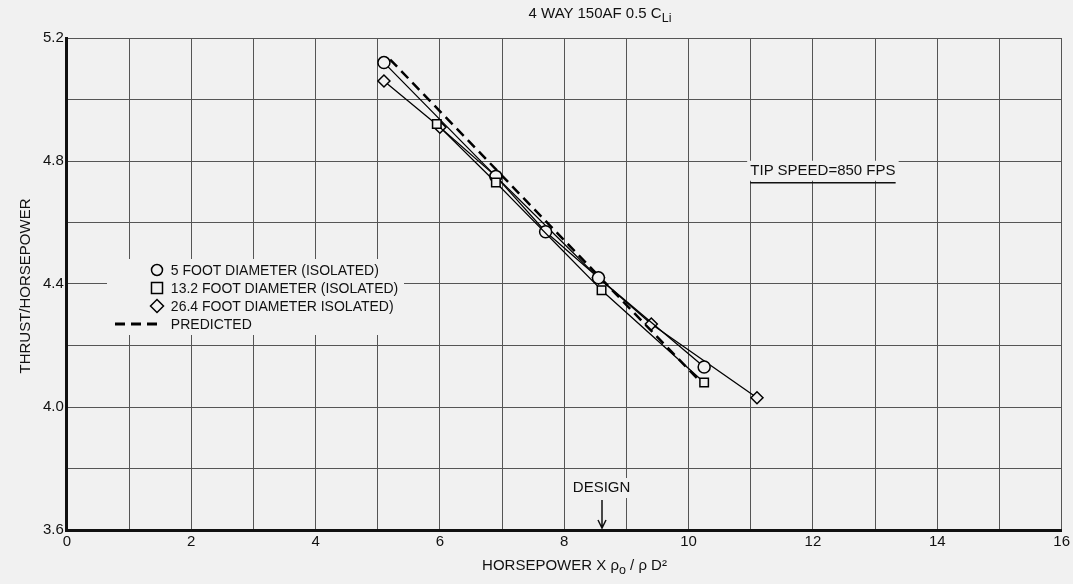 The height and width of the screenshot is (584, 1073). I want to click on x-tick-label: 14, so click(937, 541).